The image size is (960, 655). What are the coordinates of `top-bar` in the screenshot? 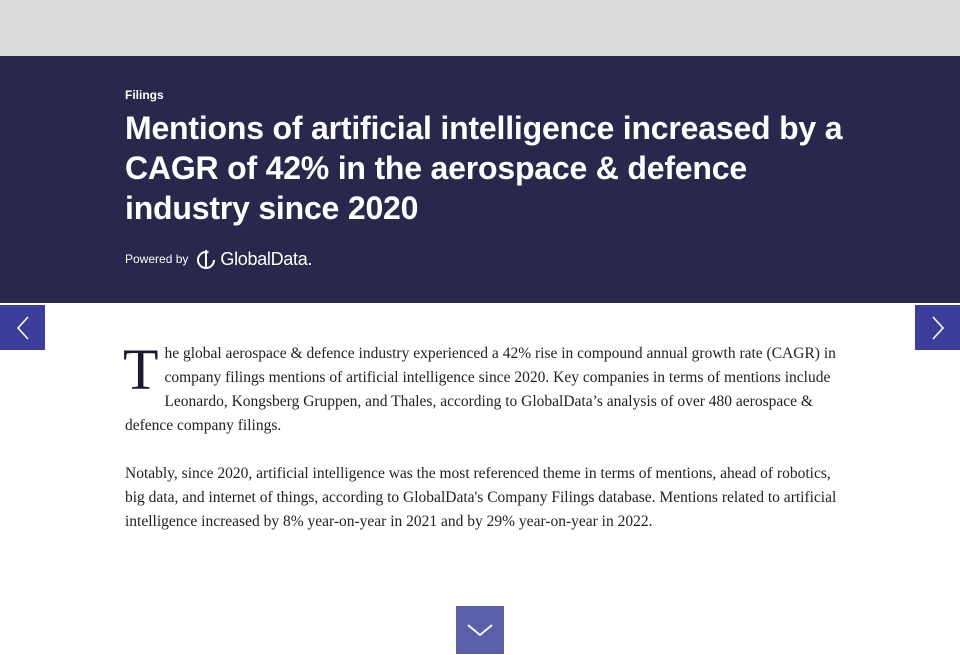 It's located at (480, 28).